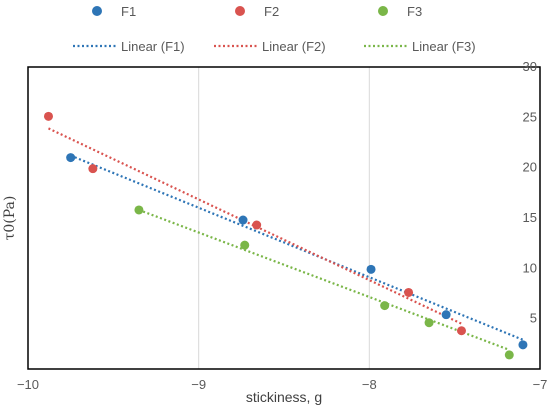 This screenshot has height=408, width=550. What do you see at coordinates (414, 11) in the screenshot?
I see `legend-label-f3: F3` at bounding box center [414, 11].